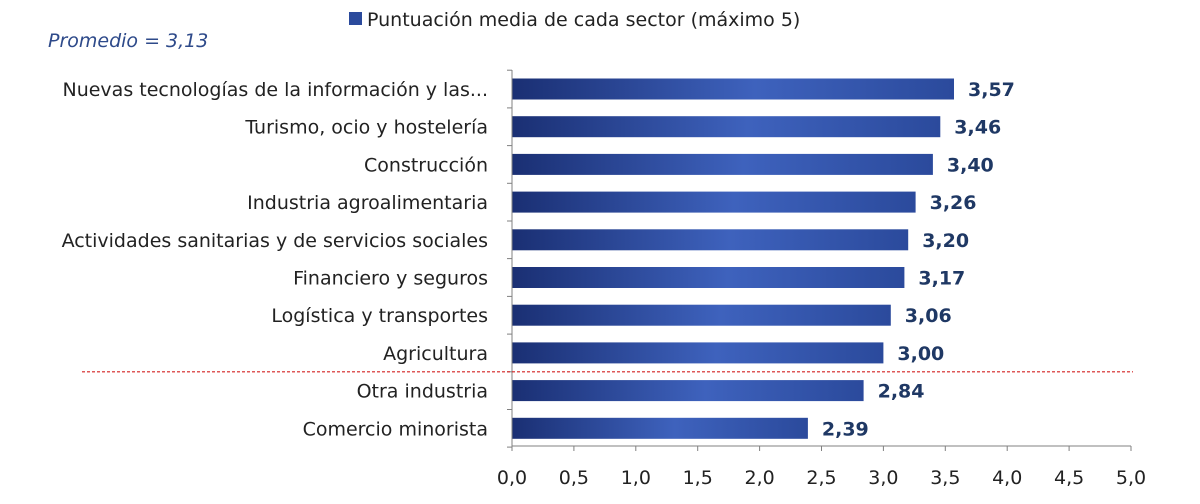 The width and height of the screenshot is (1200, 504). What do you see at coordinates (379, 316) in the screenshot?
I see `category-label: Logística y transportes` at bounding box center [379, 316].